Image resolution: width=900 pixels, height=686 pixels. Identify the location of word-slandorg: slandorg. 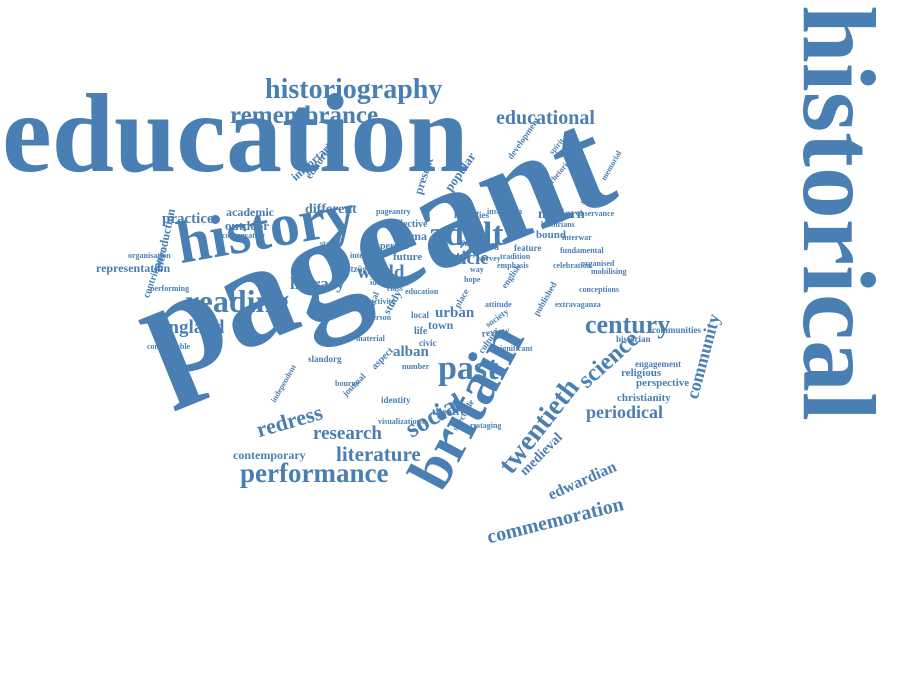
(325, 359).